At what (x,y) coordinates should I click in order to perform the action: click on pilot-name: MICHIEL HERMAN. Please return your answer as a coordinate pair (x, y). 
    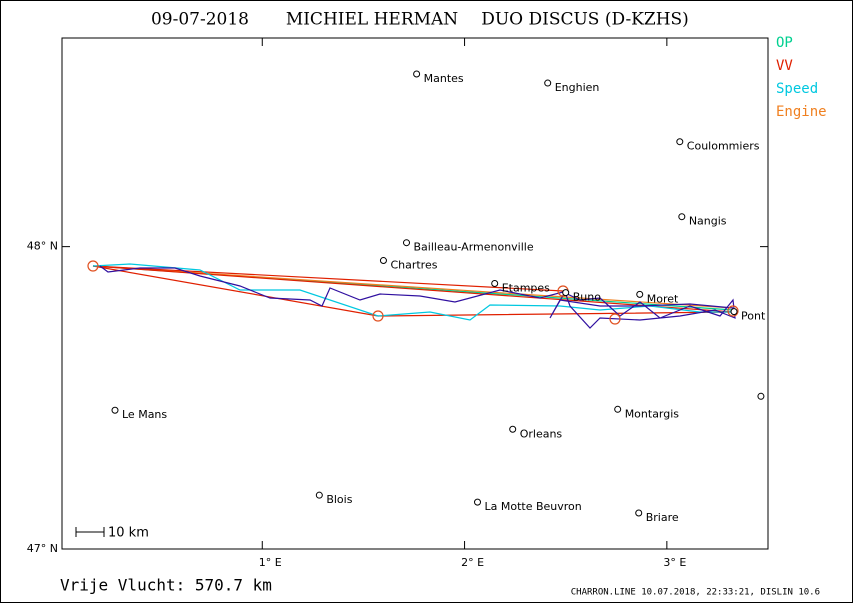
    Looking at the image, I should click on (372, 20).